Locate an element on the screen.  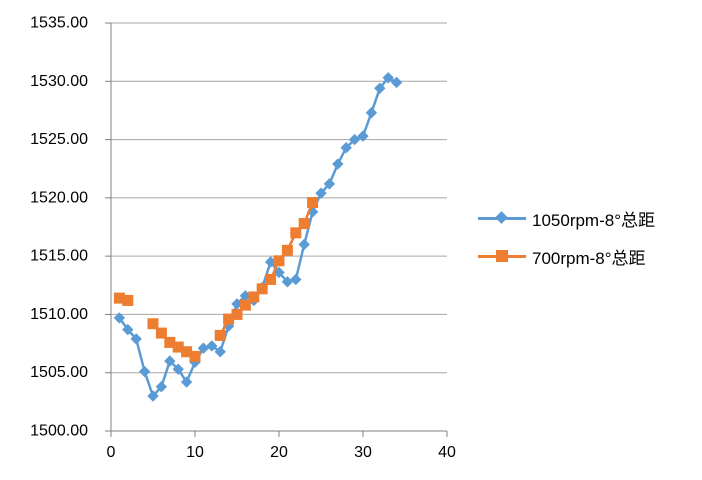
x-axis-tick-label: 20 is located at coordinates (279, 452).